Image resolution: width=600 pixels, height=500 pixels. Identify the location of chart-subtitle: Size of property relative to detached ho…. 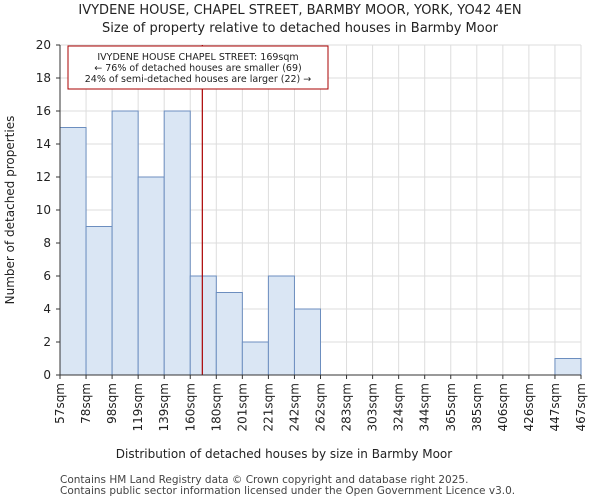
(300, 28).